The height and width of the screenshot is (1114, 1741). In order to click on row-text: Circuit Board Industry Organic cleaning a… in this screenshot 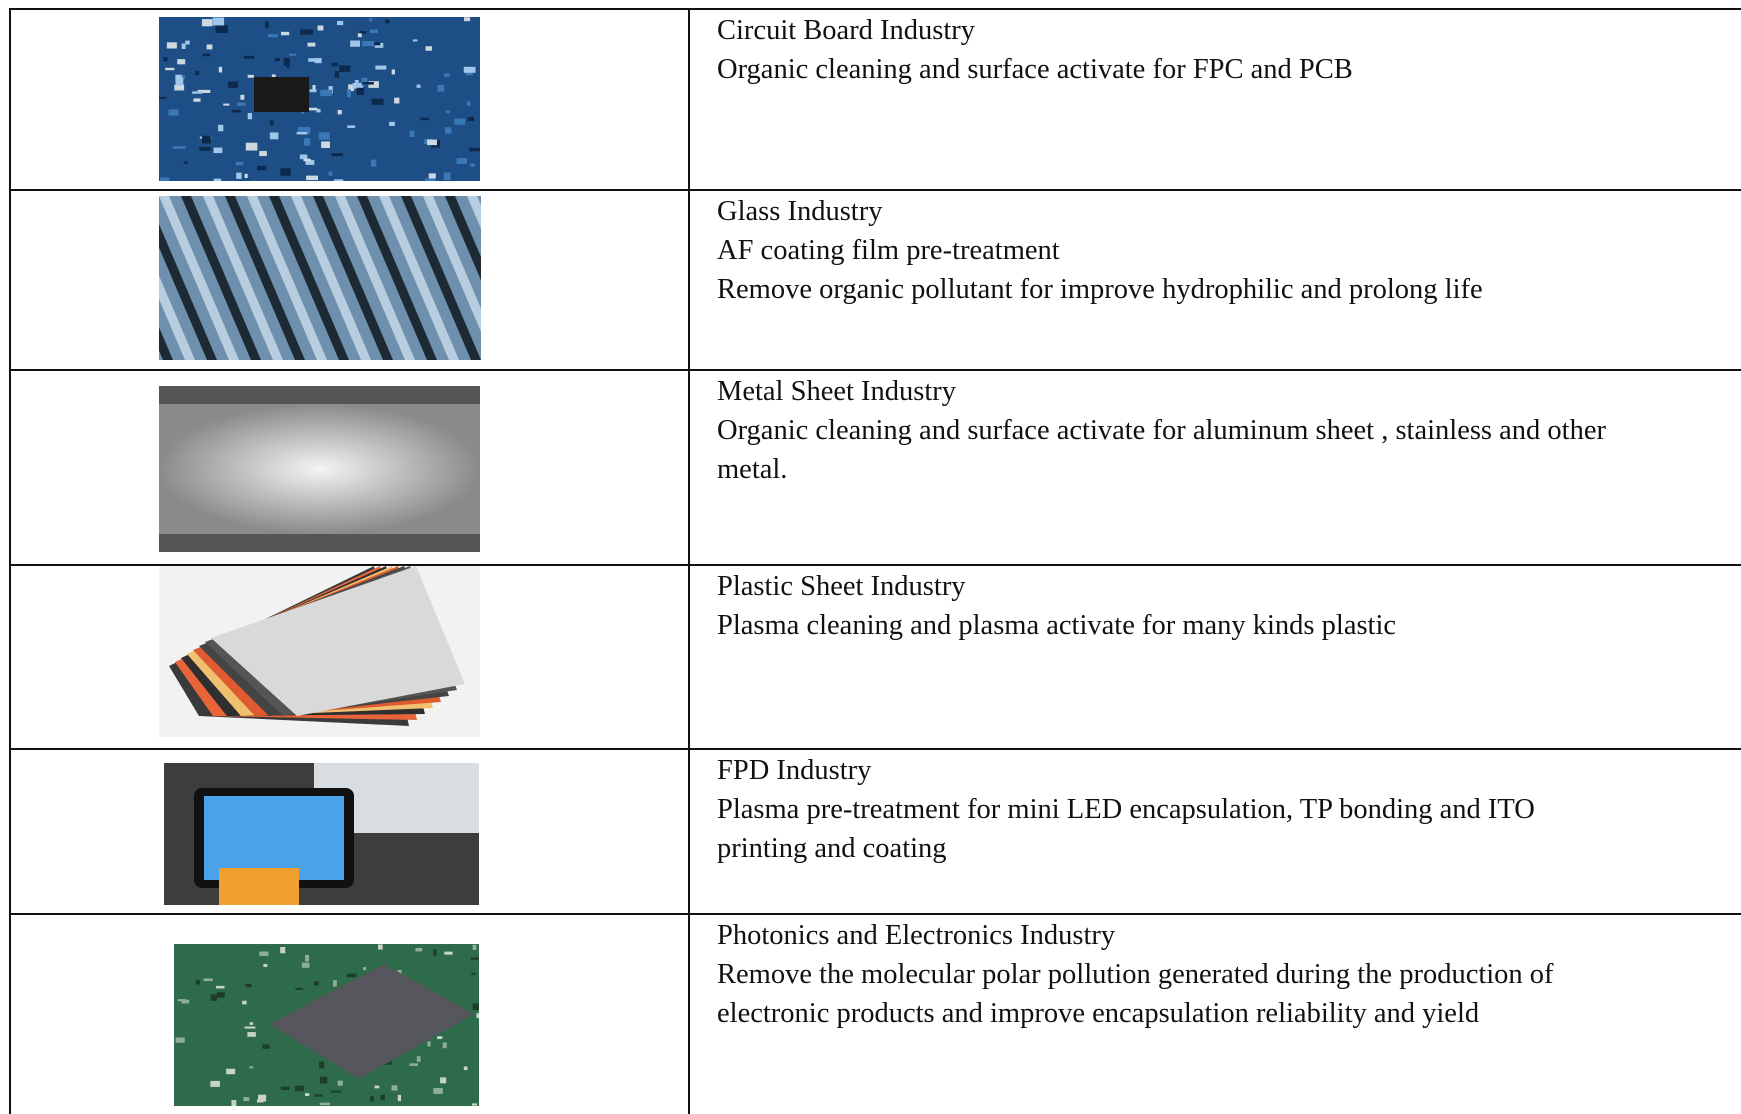, I will do `click(1229, 50)`.